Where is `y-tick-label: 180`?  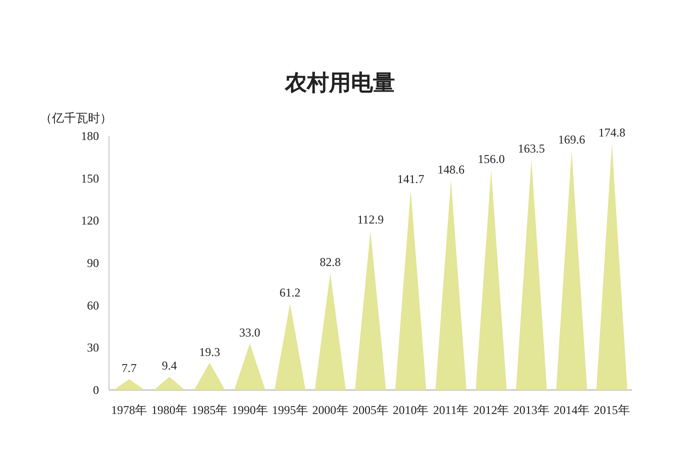
y-tick-label: 180 is located at coordinates (90, 136).